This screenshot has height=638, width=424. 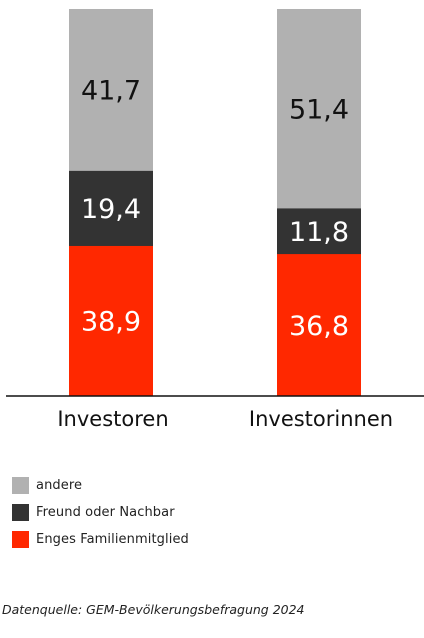 I want to click on bar-investoren-andere, so click(x=111, y=90).